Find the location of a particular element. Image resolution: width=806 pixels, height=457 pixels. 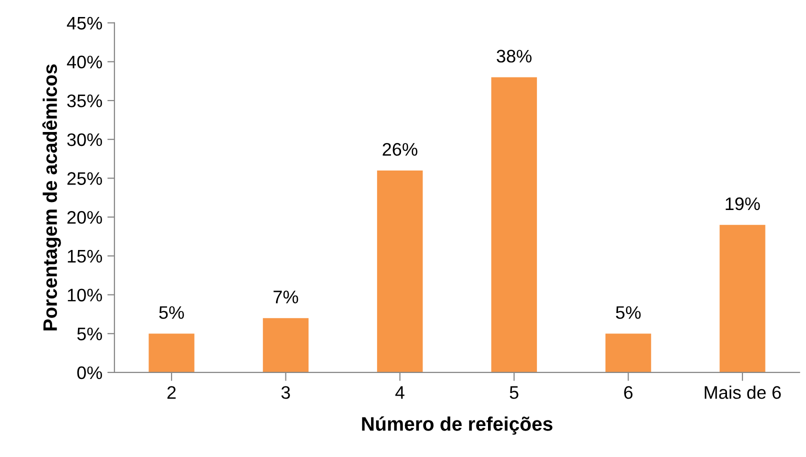

data-label: 7% is located at coordinates (286, 297).